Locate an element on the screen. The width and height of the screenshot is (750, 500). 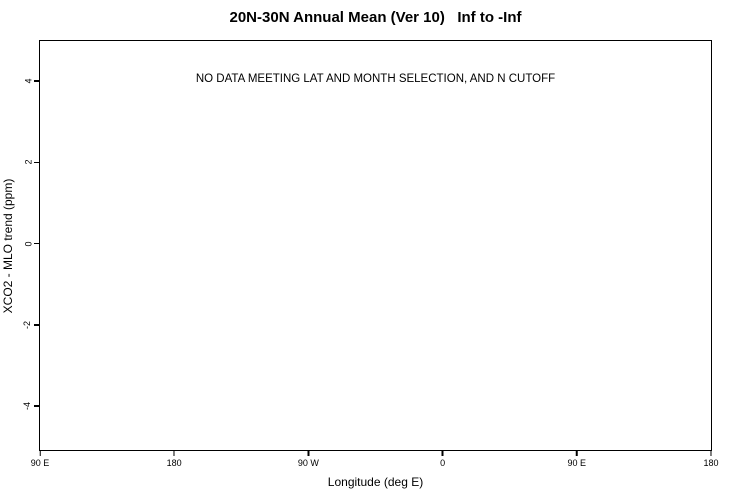
x-tick-label: 0 is located at coordinates (443, 463).